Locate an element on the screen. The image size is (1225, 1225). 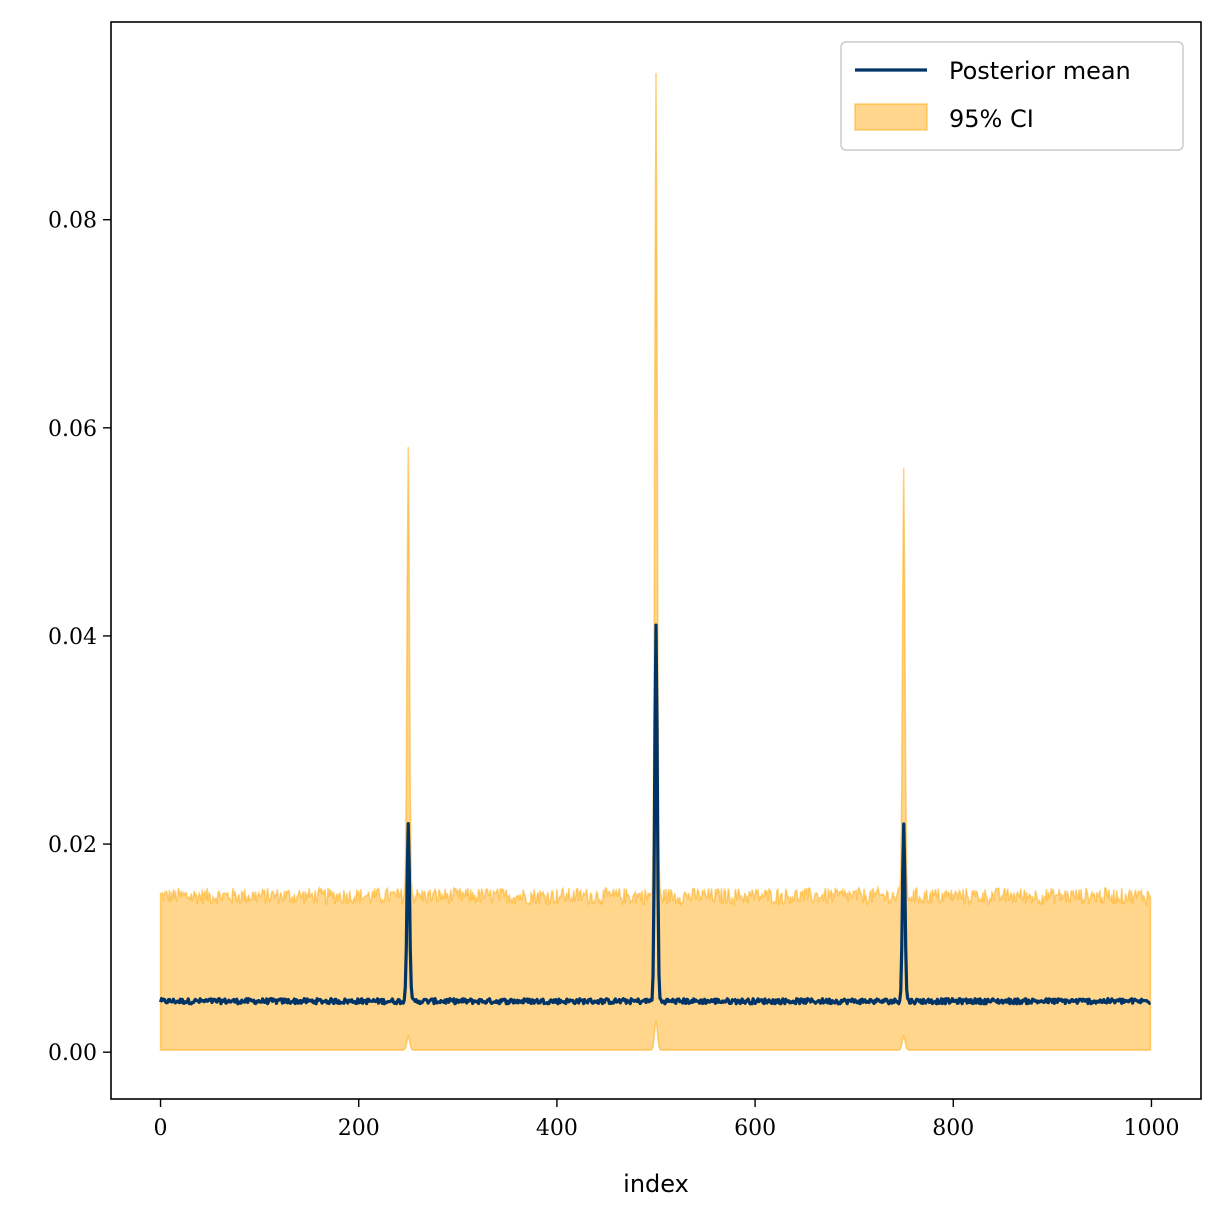
x-tick-label: 400 is located at coordinates (557, 1128).